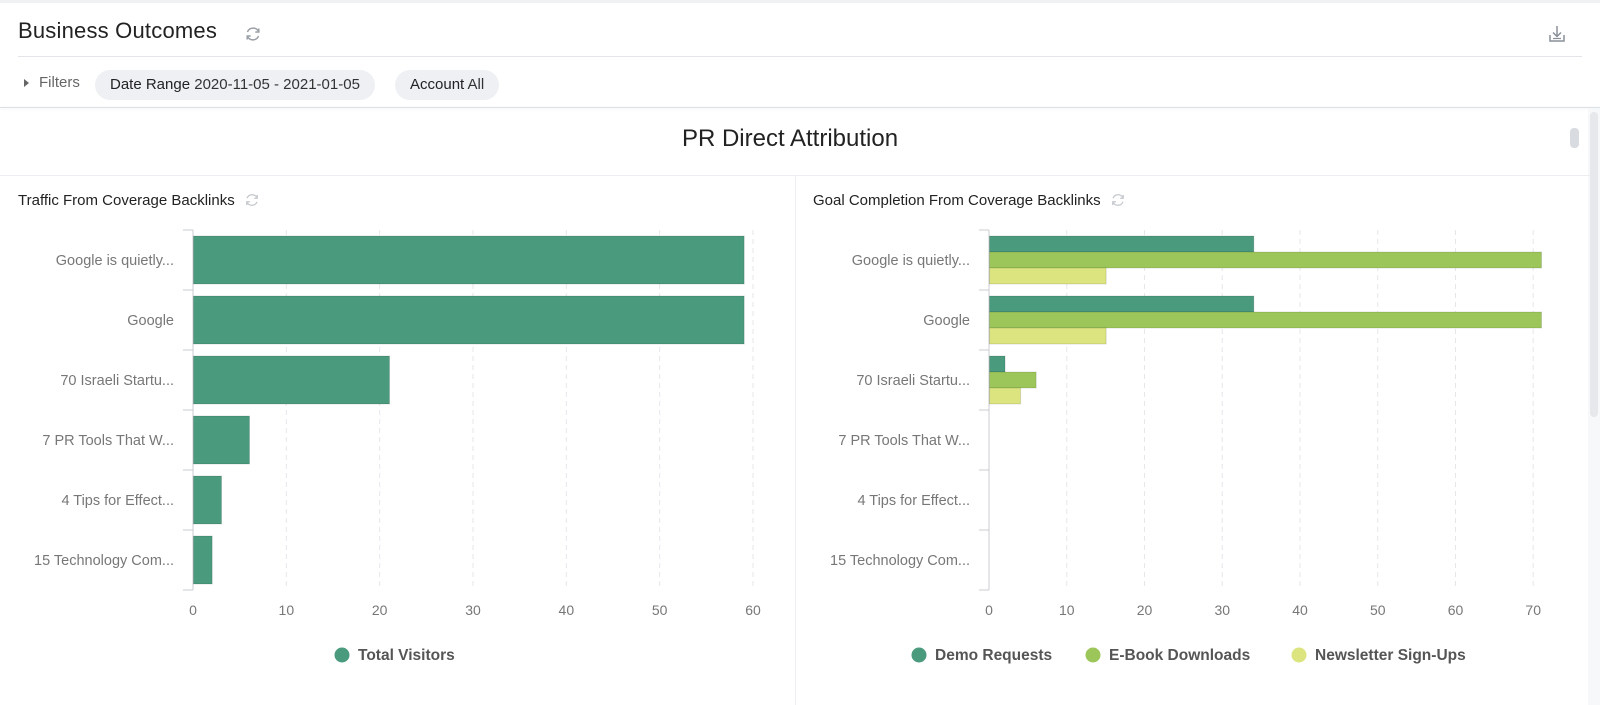  Describe the element at coordinates (1533, 610) in the screenshot. I see `x-tick-label: 70` at that location.